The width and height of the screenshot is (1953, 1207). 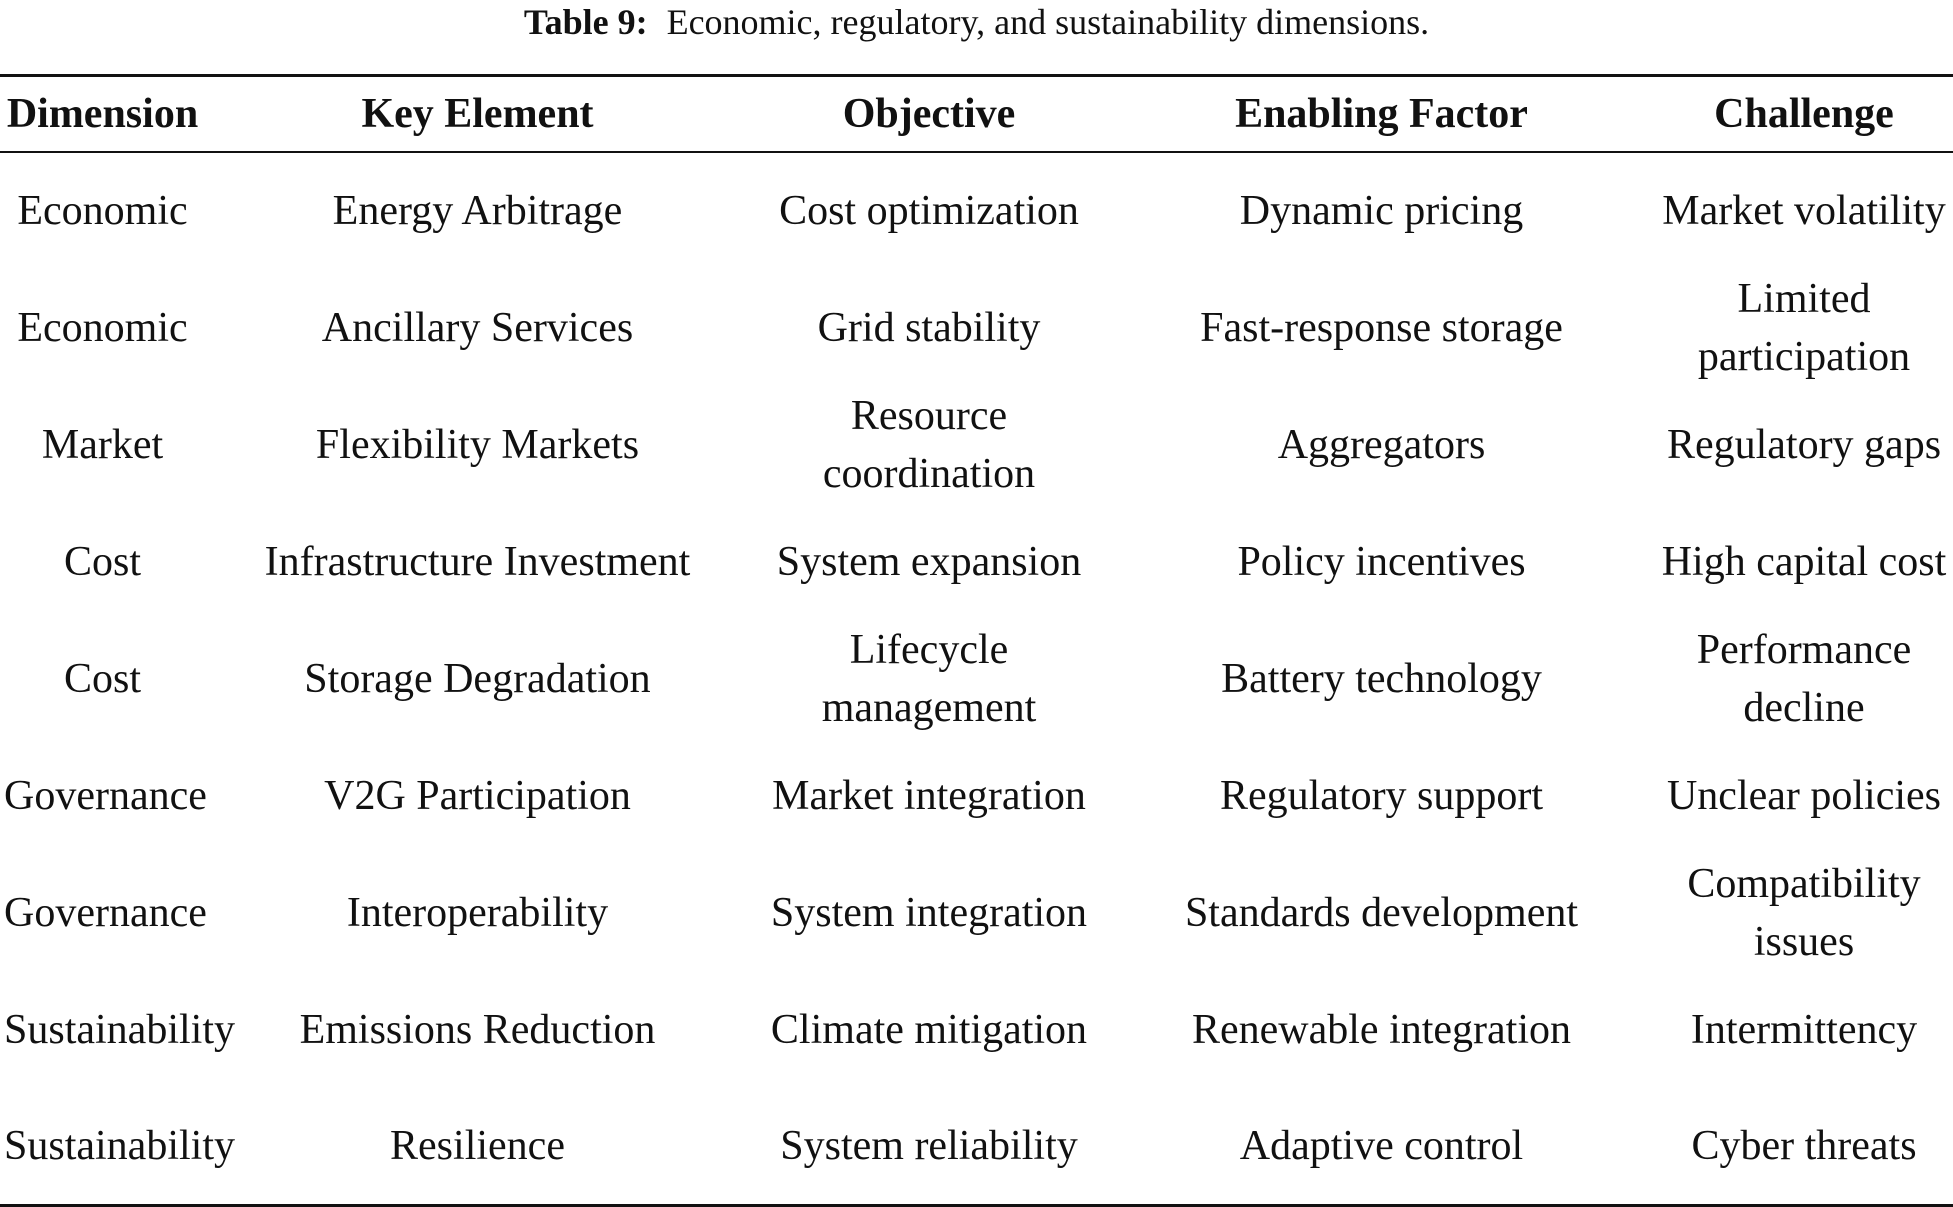 I want to click on header-dimension: Dimension, so click(x=102, y=114).